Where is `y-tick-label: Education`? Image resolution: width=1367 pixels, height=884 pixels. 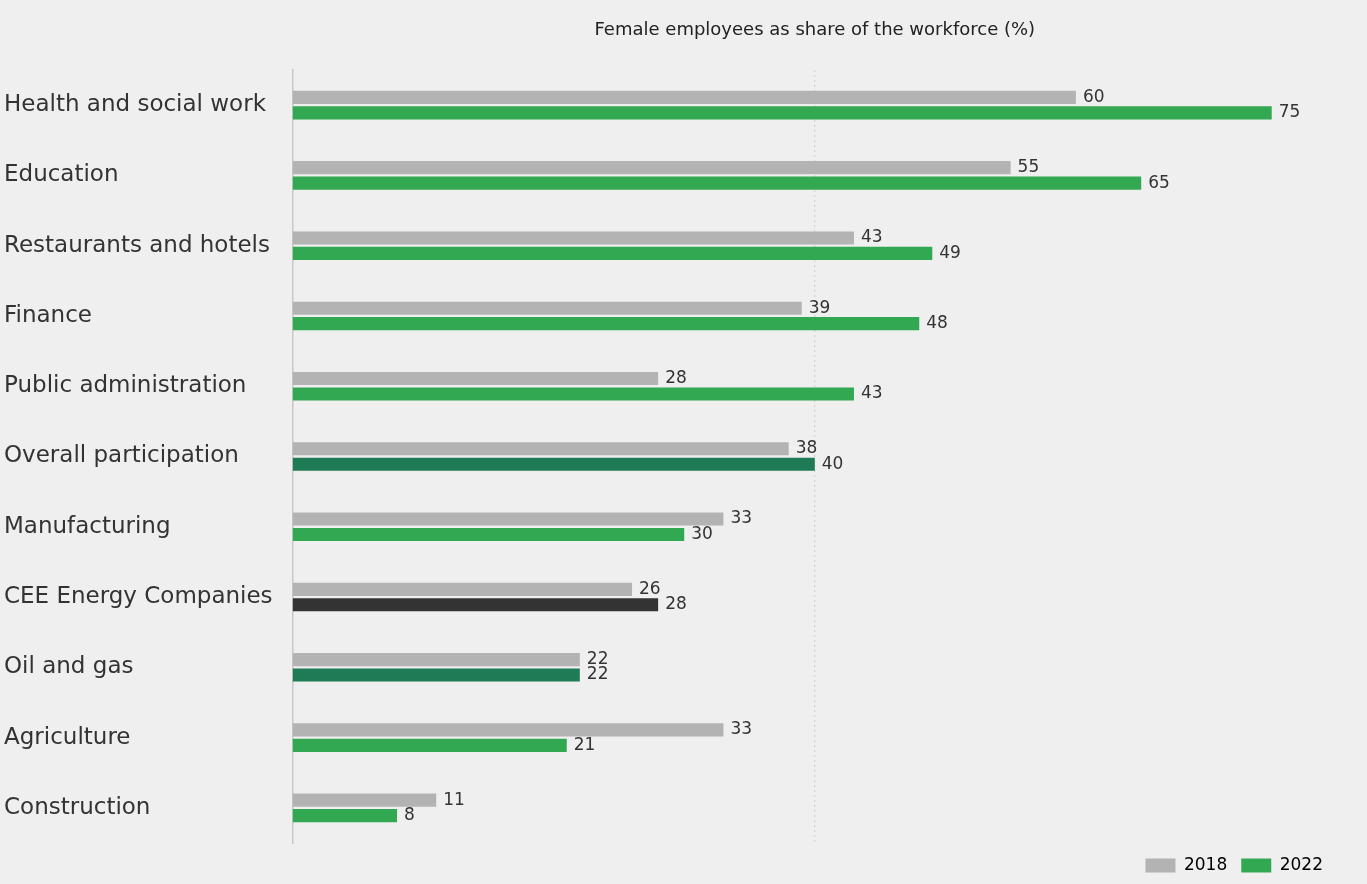
y-tick-label: Education is located at coordinates (61, 173).